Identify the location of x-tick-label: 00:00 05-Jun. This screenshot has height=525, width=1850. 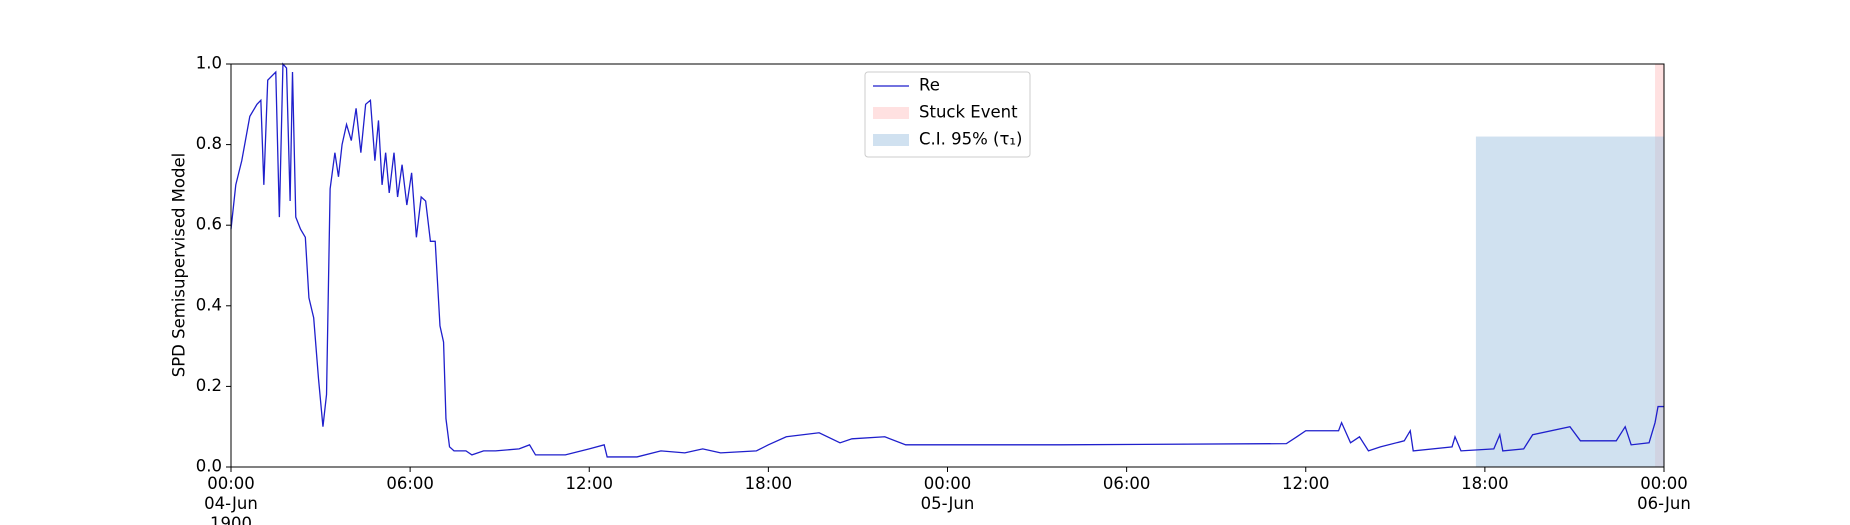
(947, 493).